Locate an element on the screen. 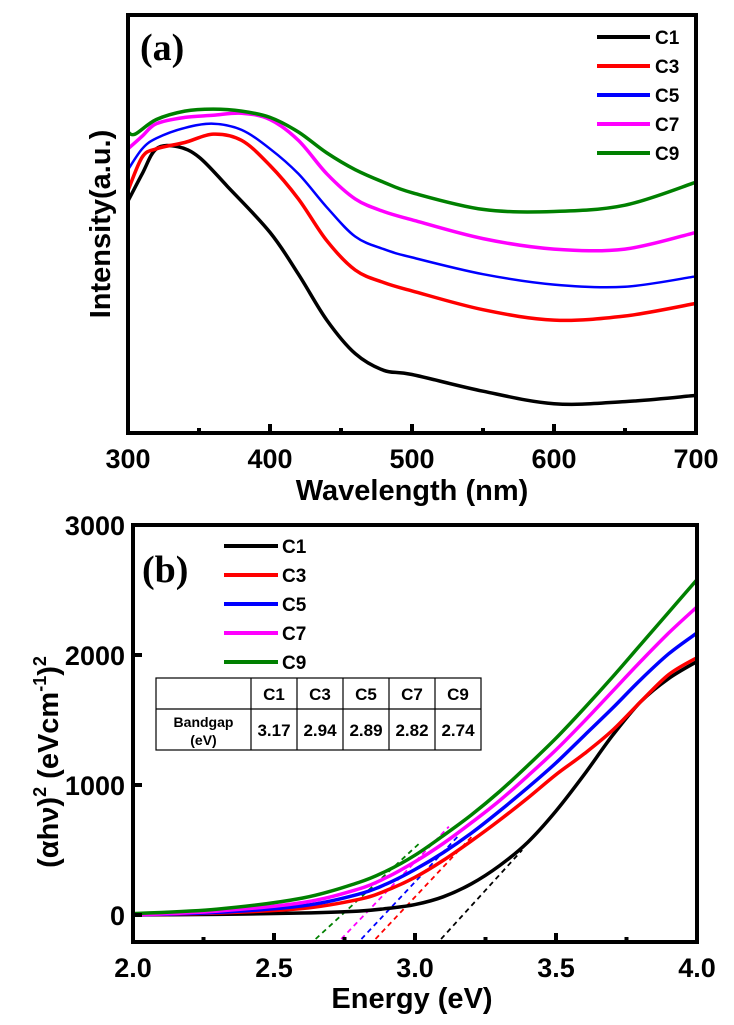 The width and height of the screenshot is (734, 1025). panel-b-legend-label-C9: C9 is located at coordinates (294, 663).